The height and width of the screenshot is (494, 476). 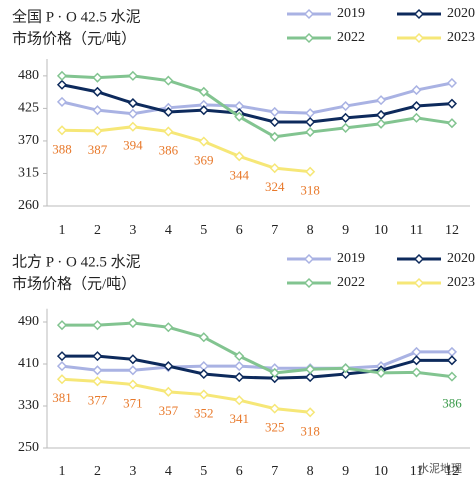 What do you see at coordinates (97, 471) in the screenshot?
I see `x-tick-label: 2` at bounding box center [97, 471].